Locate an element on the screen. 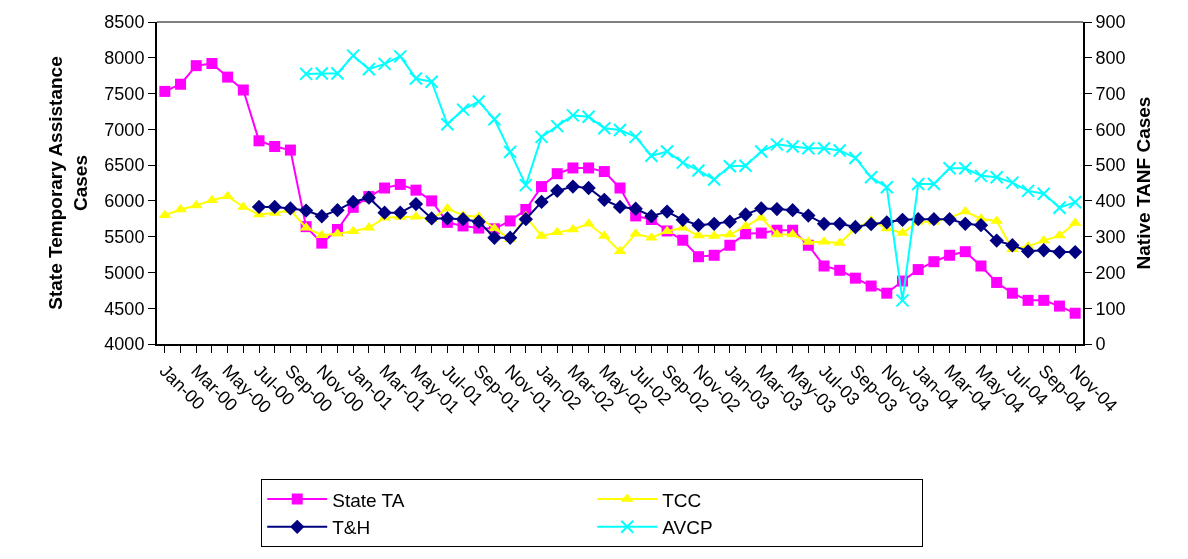 This screenshot has width=1188, height=559. y-tick-label: 6500 is located at coordinates (124, 165).